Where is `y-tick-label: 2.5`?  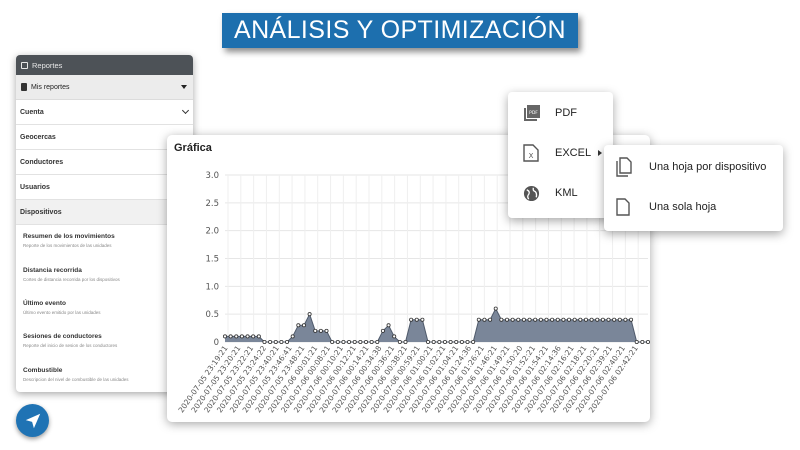 y-tick-label: 2.5 is located at coordinates (212, 204).